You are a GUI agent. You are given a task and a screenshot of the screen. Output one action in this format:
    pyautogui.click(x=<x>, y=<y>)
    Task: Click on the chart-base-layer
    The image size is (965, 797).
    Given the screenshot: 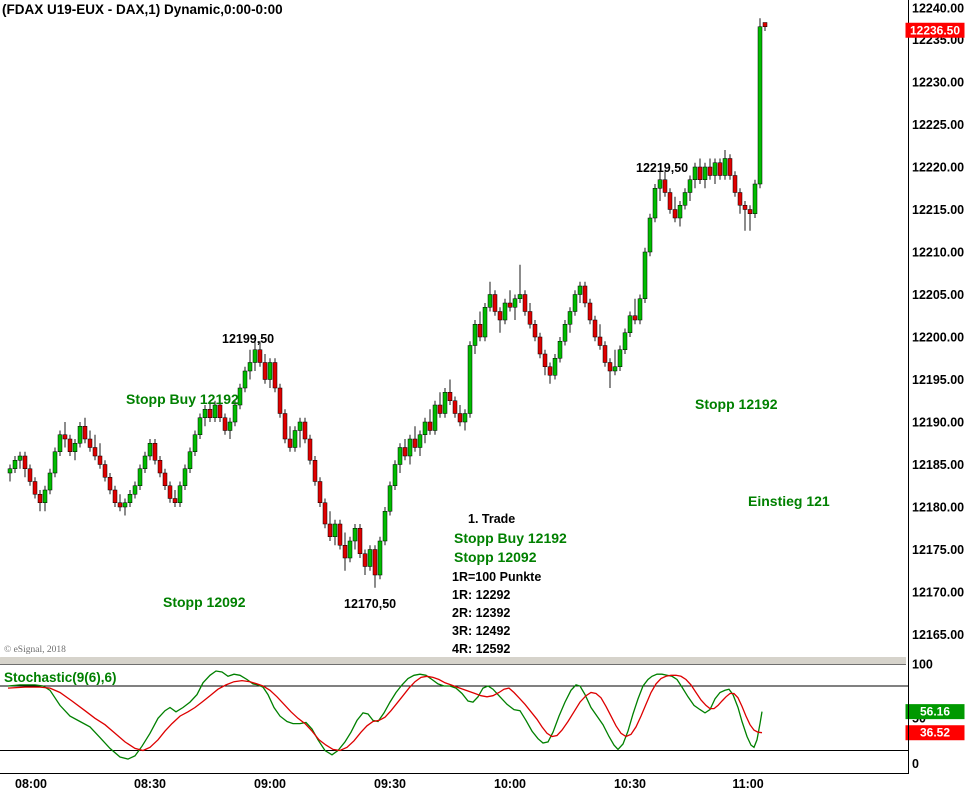 What is the action you would take?
    pyautogui.click(x=453, y=660)
    